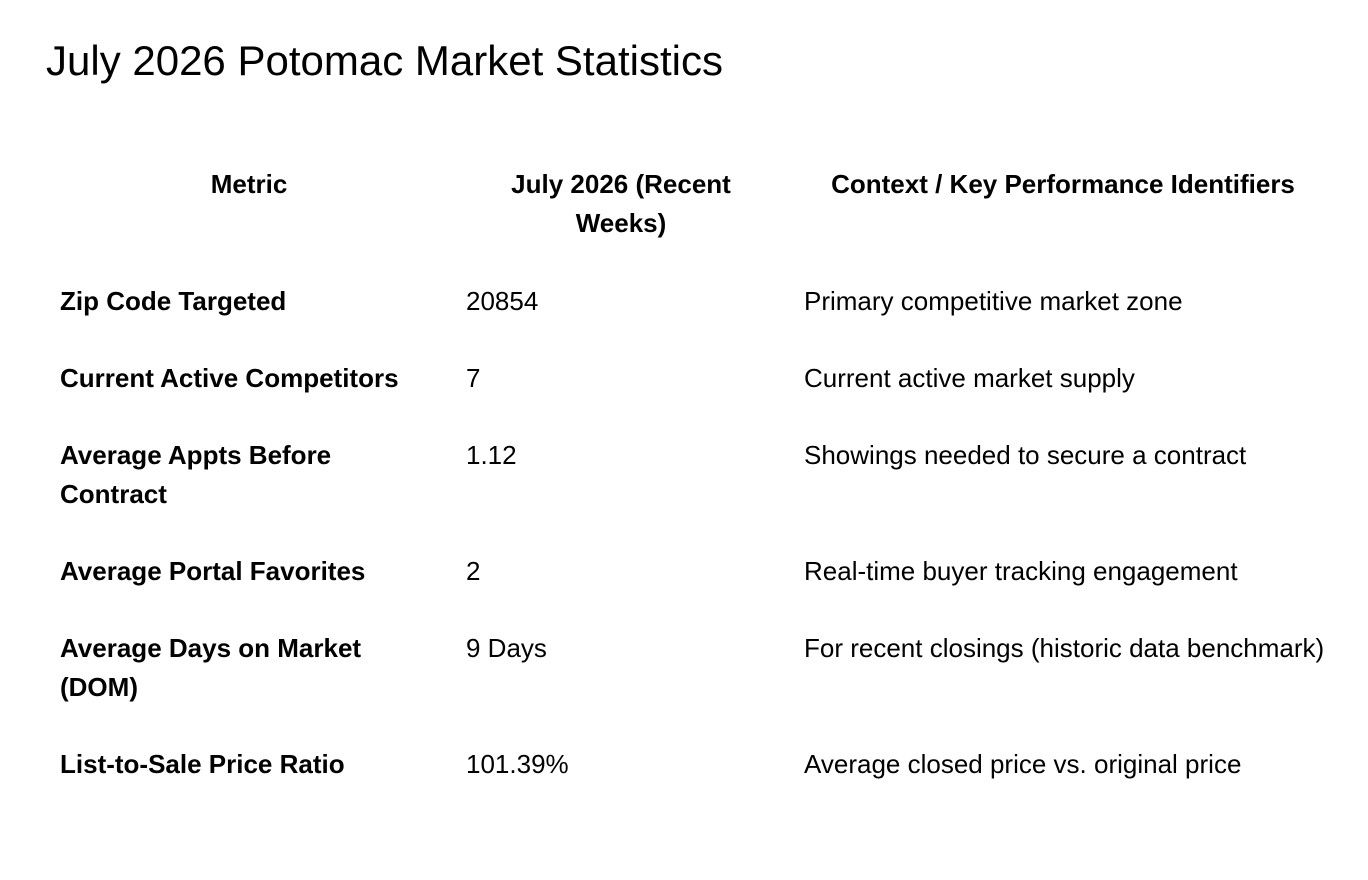 The width and height of the screenshot is (1368, 880). What do you see at coordinates (196, 474) in the screenshot?
I see `metric-cell: Average Appts Before Contract` at bounding box center [196, 474].